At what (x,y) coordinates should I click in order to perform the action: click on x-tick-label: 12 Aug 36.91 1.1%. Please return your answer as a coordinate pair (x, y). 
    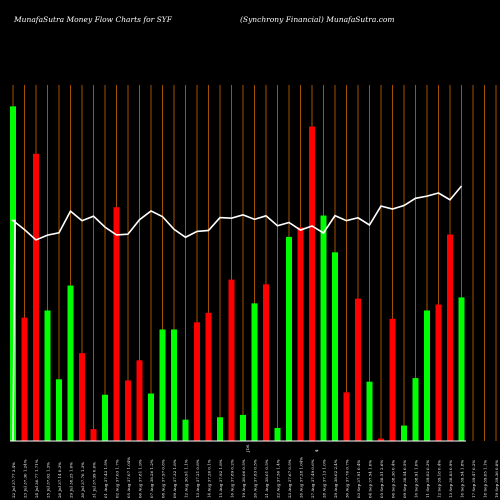
    Looking at the image, I should click on (186, 478).